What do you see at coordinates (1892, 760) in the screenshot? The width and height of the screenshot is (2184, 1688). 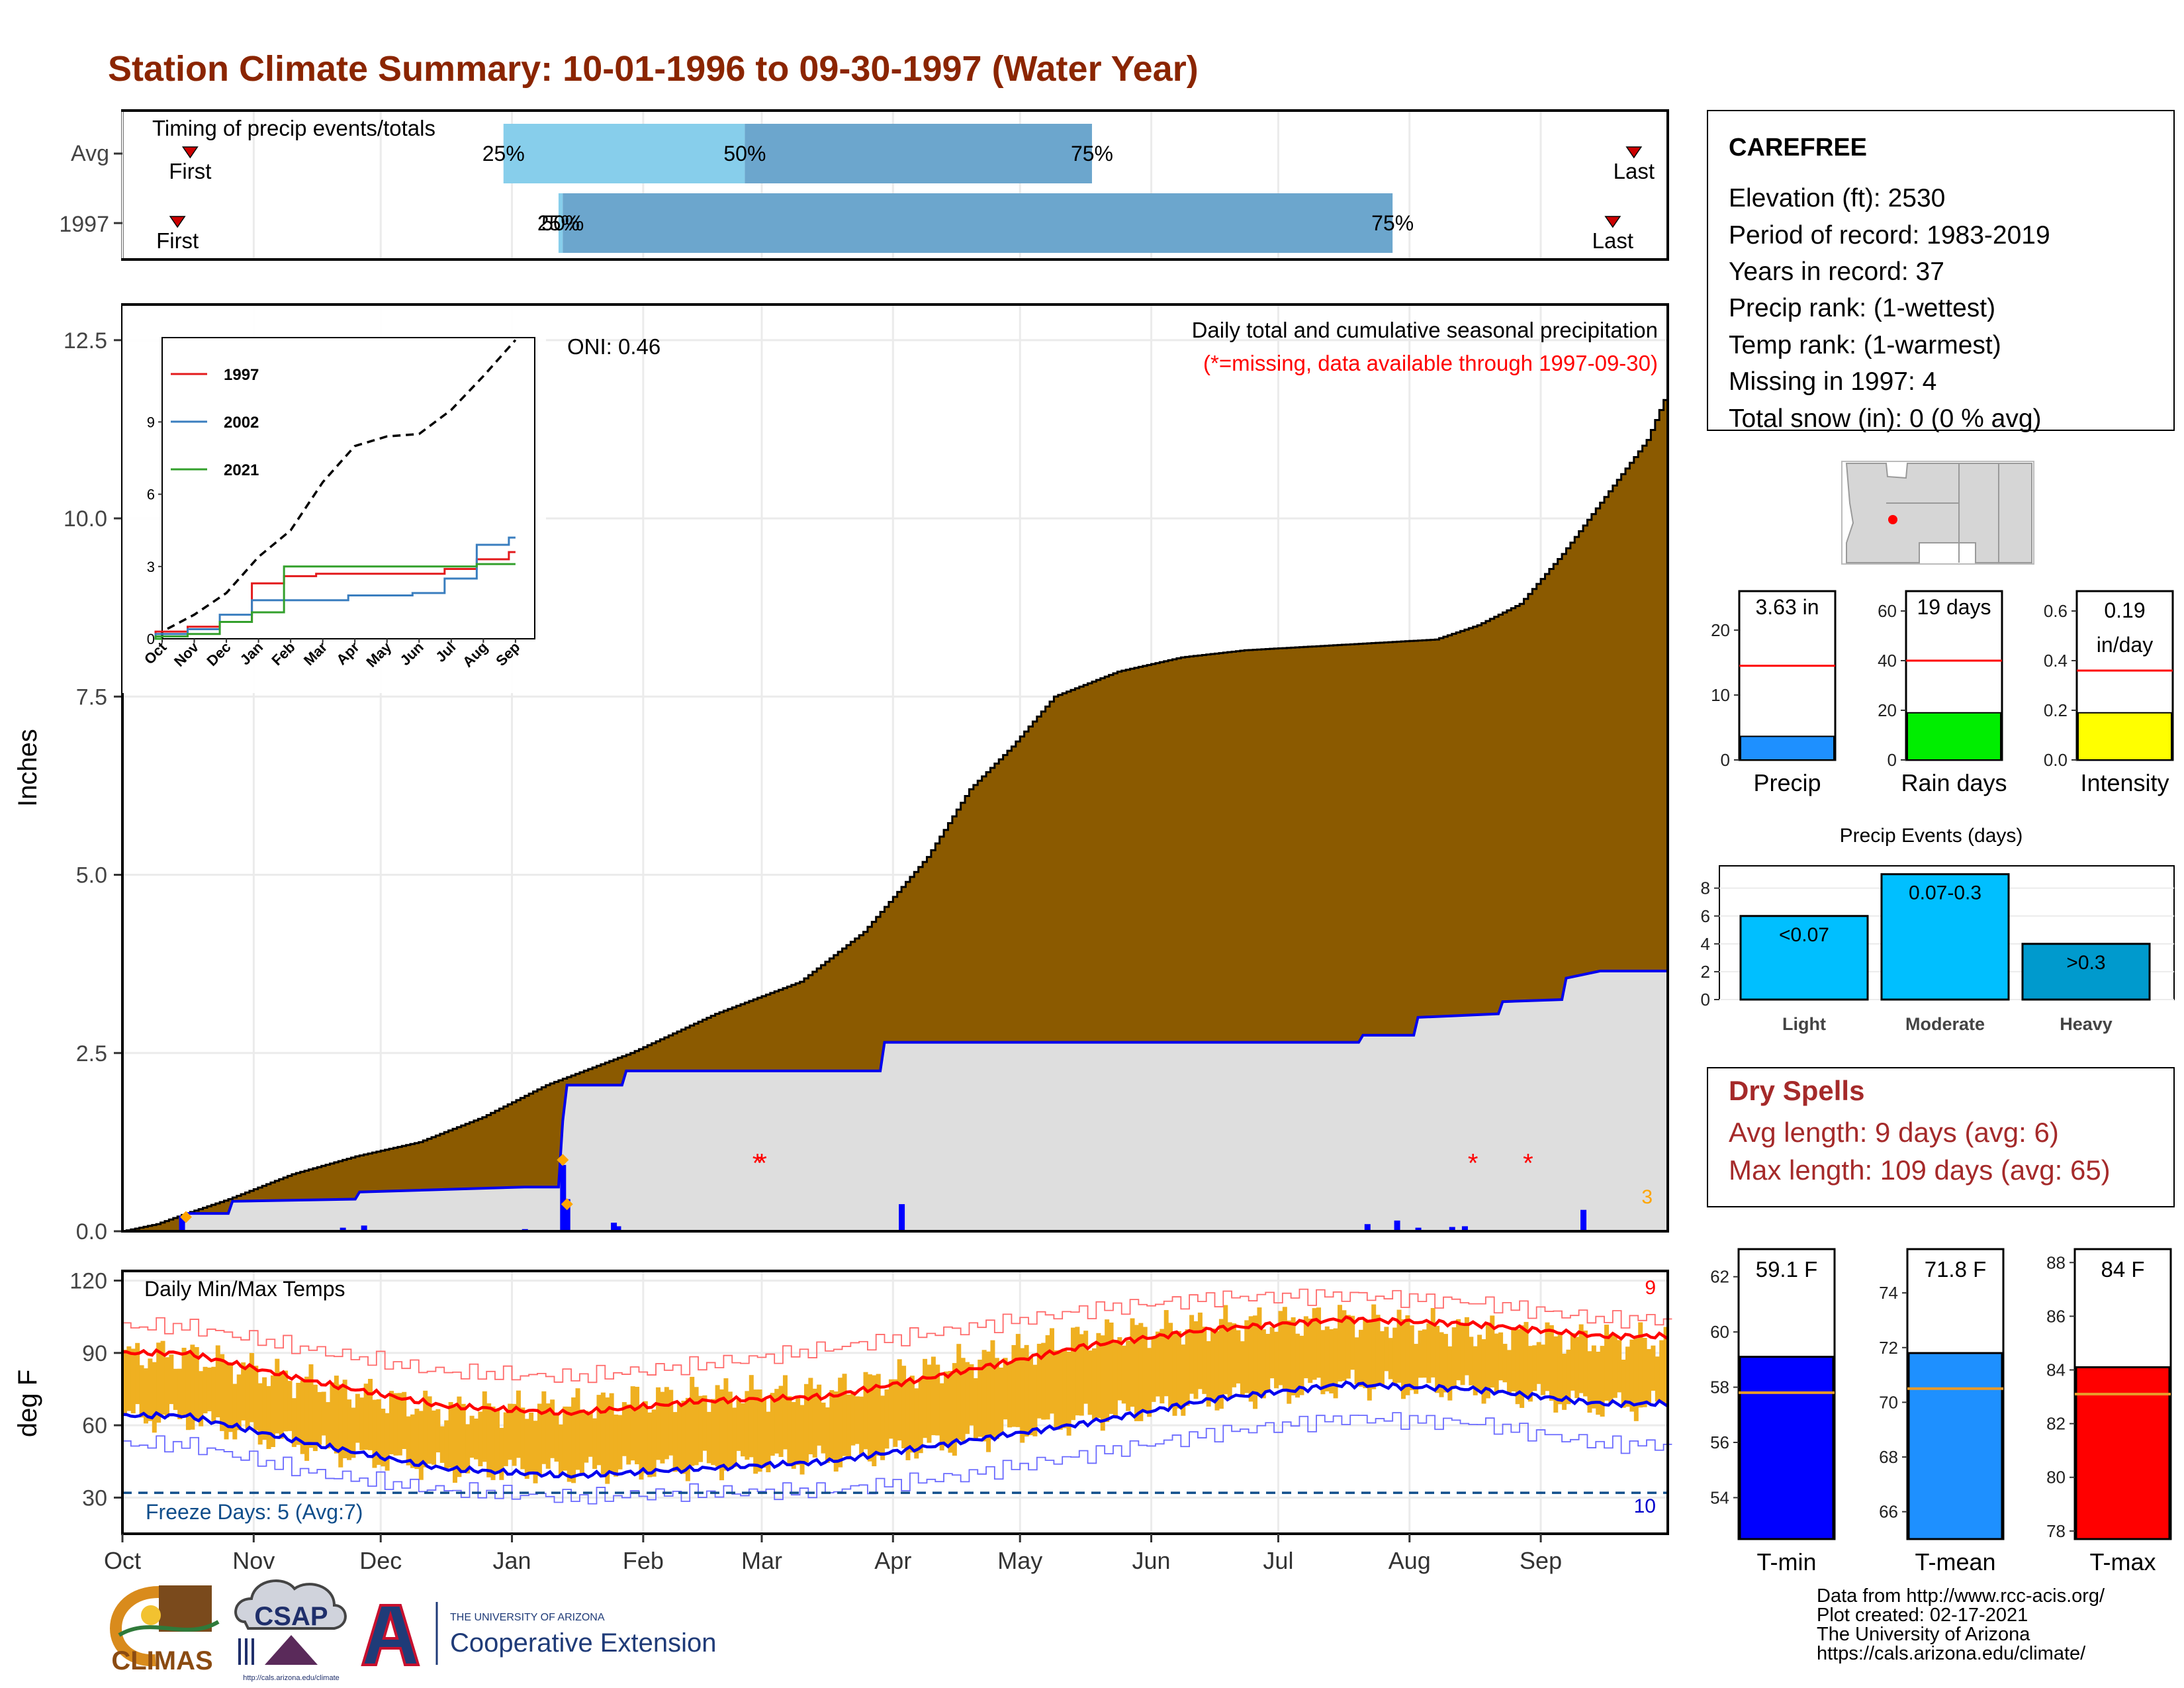 I see `mini-bar-tick: 0` at bounding box center [1892, 760].